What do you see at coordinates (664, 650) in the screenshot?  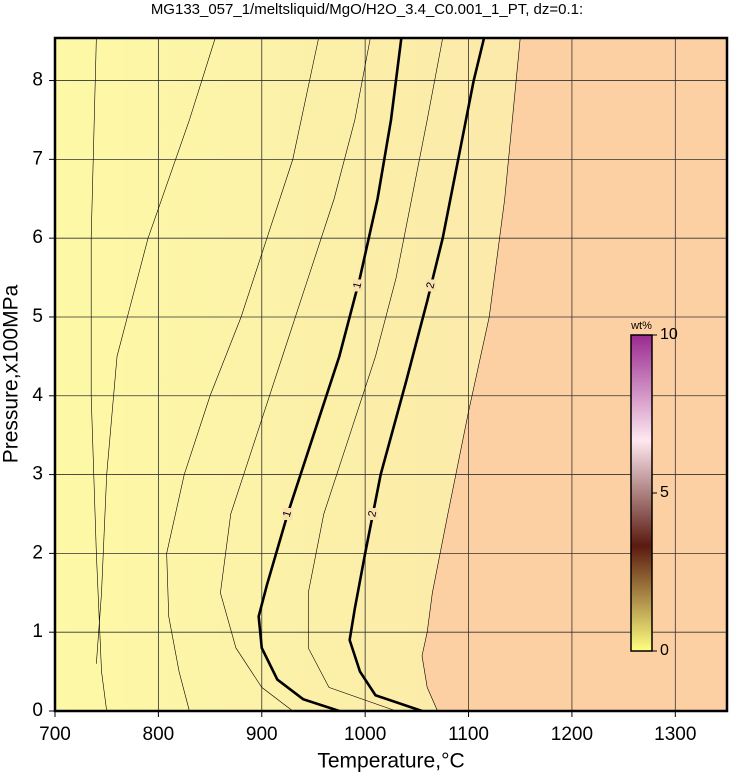 I see `colorbar-tick-label: 0` at bounding box center [664, 650].